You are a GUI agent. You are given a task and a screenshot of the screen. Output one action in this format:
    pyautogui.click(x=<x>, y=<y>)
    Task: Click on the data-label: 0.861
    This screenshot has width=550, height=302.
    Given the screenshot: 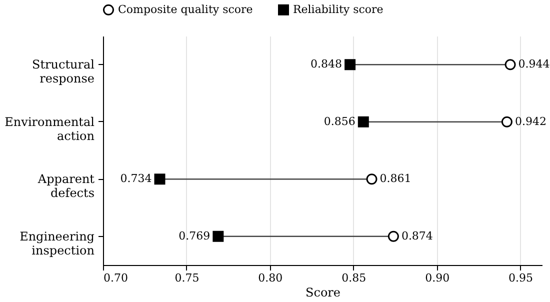 What is the action you would take?
    pyautogui.click(x=396, y=179)
    